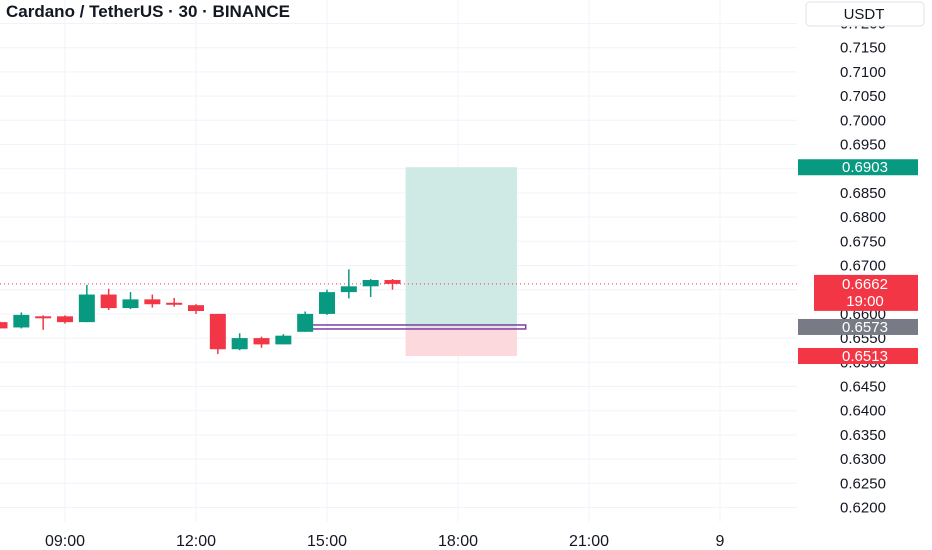  What do you see at coordinates (863, 72) in the screenshot?
I see `y-tick-label: 0.7100` at bounding box center [863, 72].